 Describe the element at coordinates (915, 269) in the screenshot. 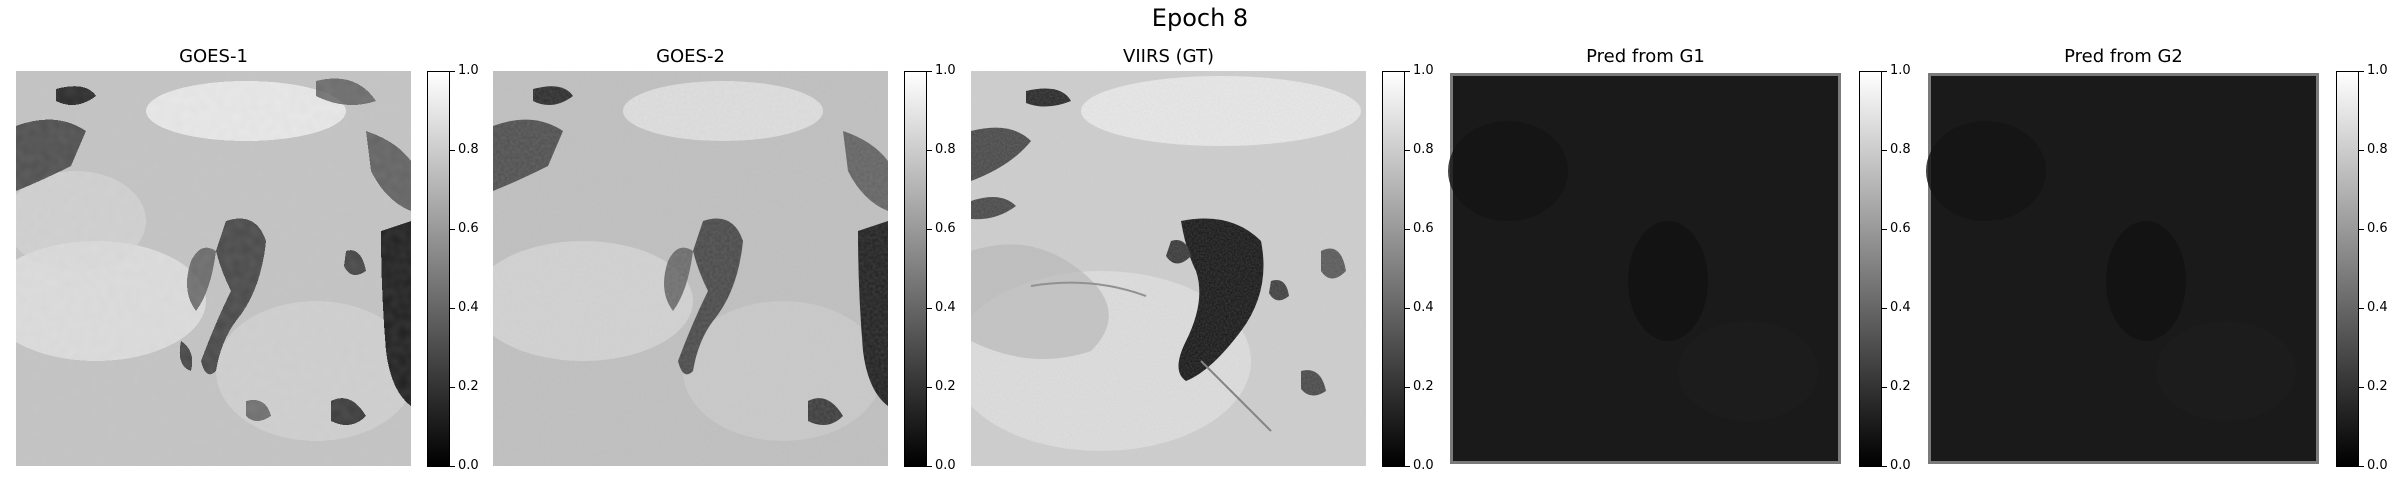

I see `colorbar-goes2` at that location.